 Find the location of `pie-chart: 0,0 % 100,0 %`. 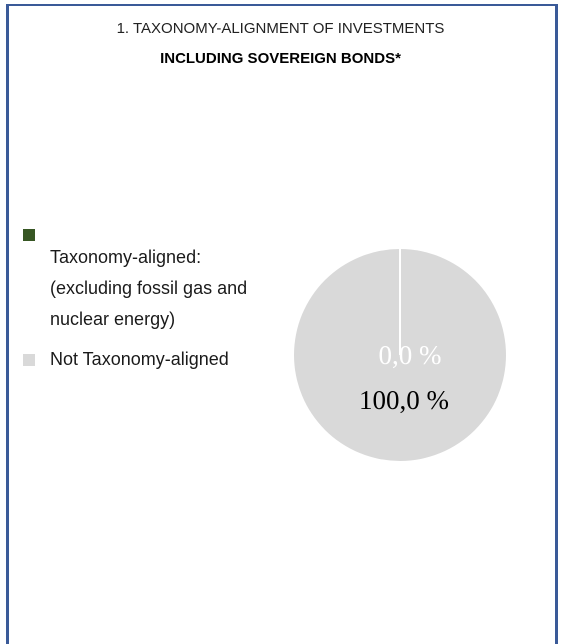

pie-chart: 0,0 % 100,0 % is located at coordinates (400, 355).